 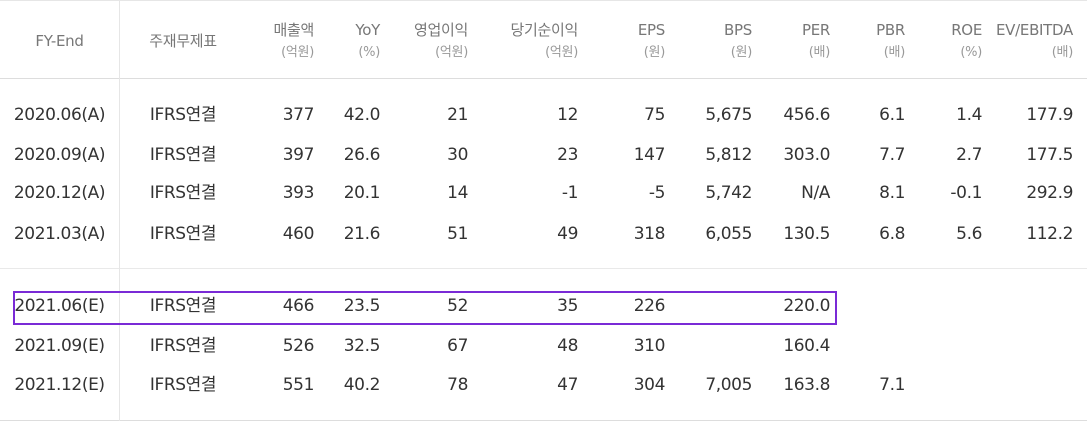 What do you see at coordinates (350, 41) in the screenshot?
I see `header-yoy: YoY (%)` at bounding box center [350, 41].